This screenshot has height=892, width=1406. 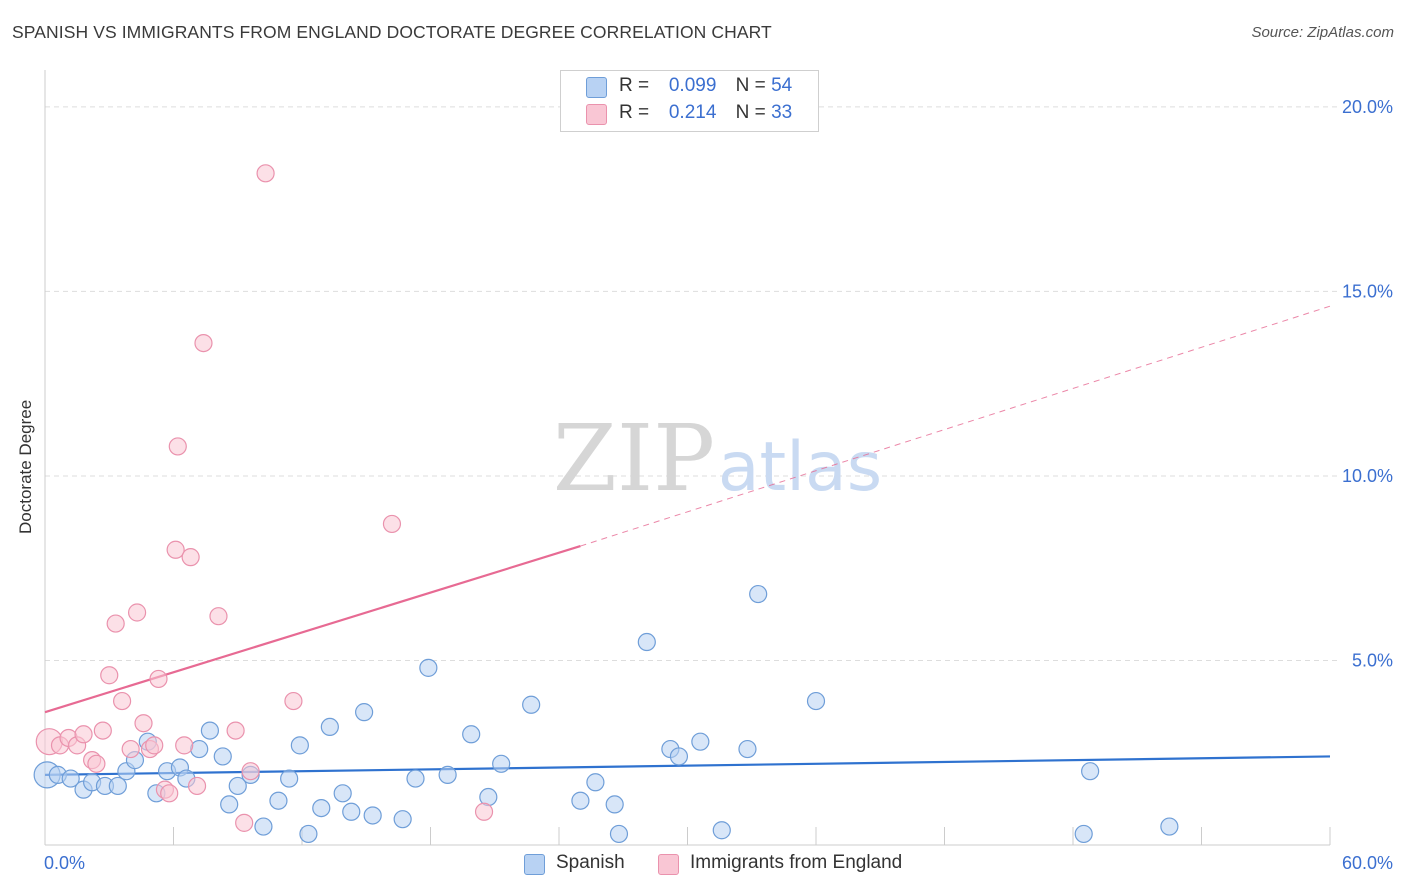 I want to click on r-value: 0.214, so click(x=692, y=112).